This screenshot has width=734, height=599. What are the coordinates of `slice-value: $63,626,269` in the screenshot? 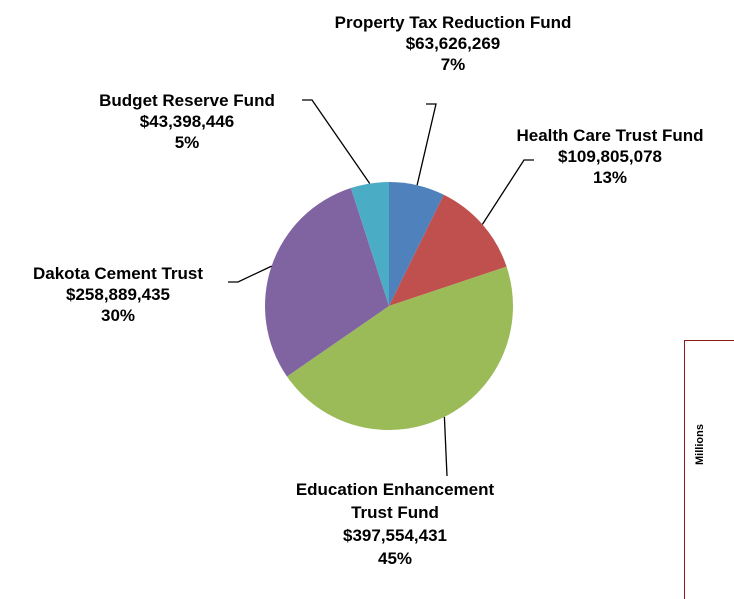 It's located at (453, 43).